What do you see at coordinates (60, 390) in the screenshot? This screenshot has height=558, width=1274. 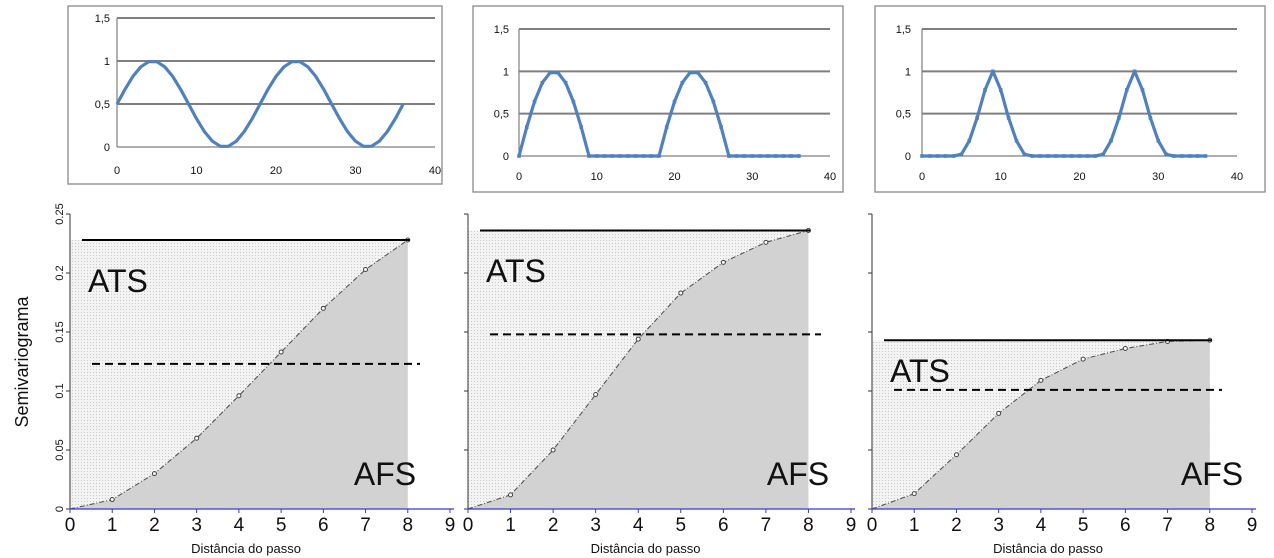 I see `y-tick-label: 0.1` at bounding box center [60, 390].